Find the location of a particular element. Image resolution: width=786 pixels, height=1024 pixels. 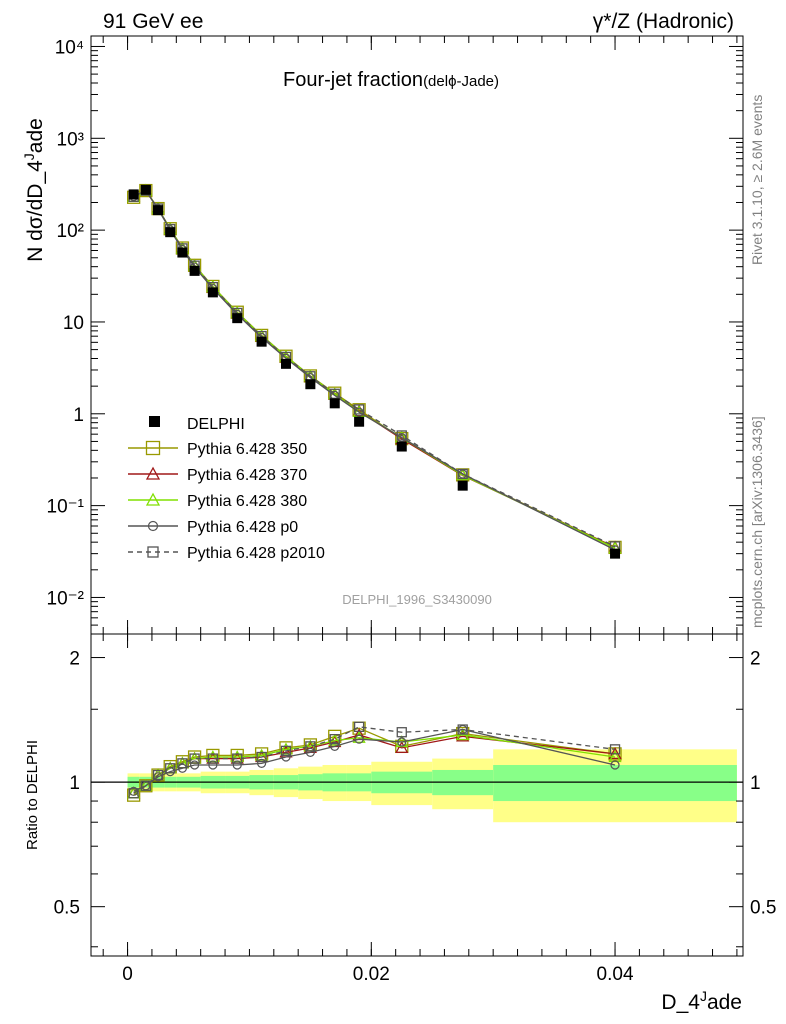

legend-swatch-delphi is located at coordinates (154, 421).